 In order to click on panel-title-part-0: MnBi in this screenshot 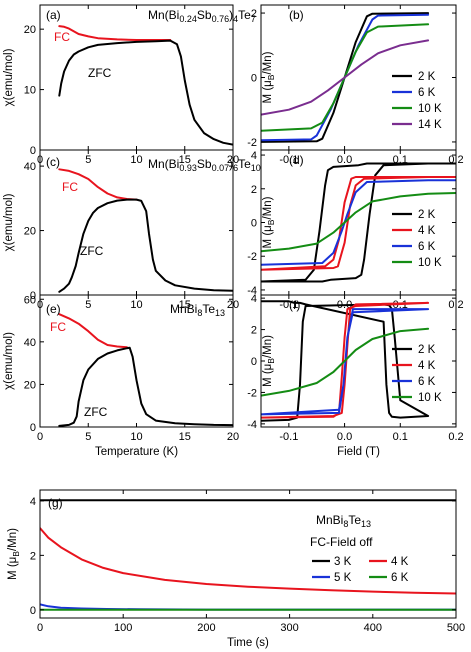, I will do `click(329, 520)`.